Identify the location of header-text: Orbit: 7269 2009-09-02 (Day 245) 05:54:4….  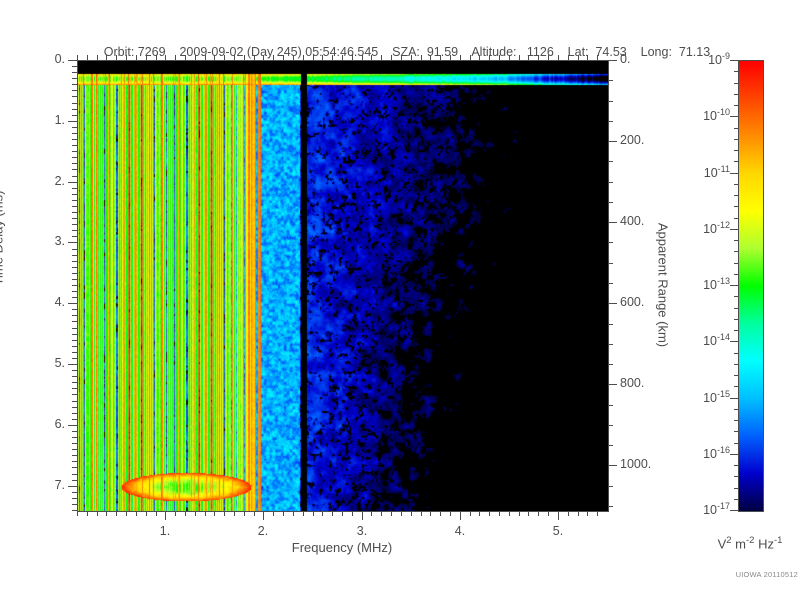
(407, 52).